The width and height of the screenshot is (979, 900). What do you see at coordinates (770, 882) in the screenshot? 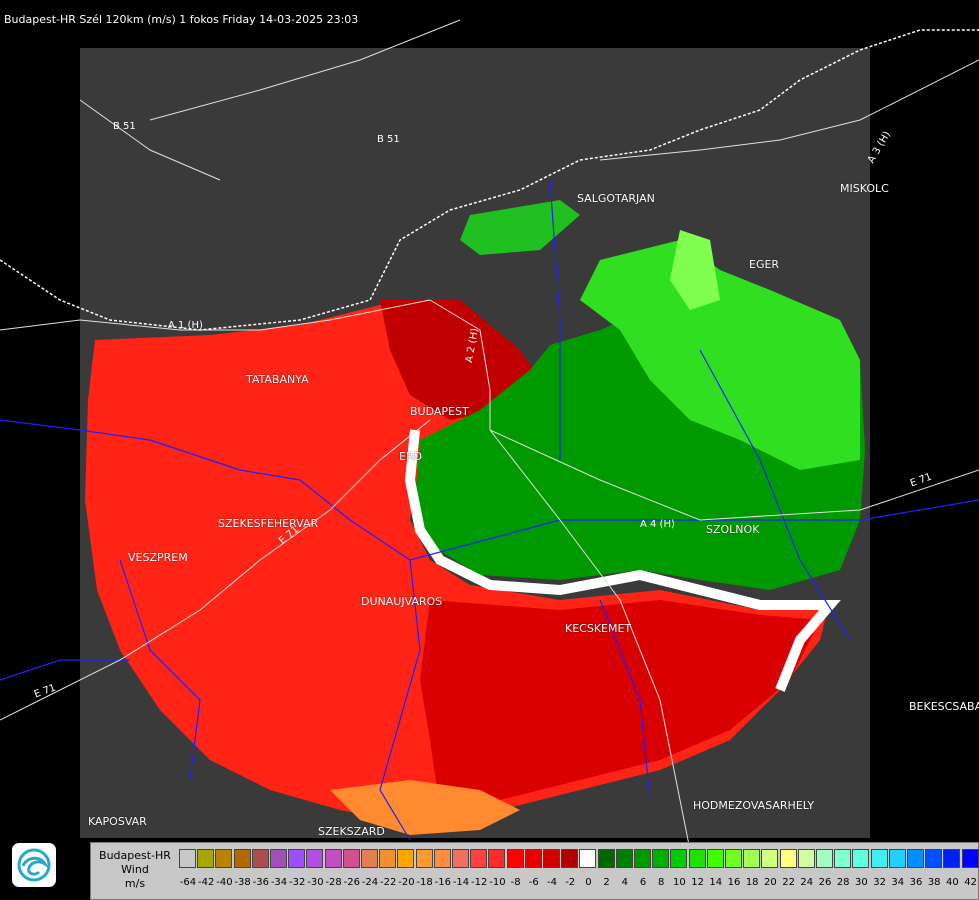
I see `legend-tick-label: 20` at bounding box center [770, 882].